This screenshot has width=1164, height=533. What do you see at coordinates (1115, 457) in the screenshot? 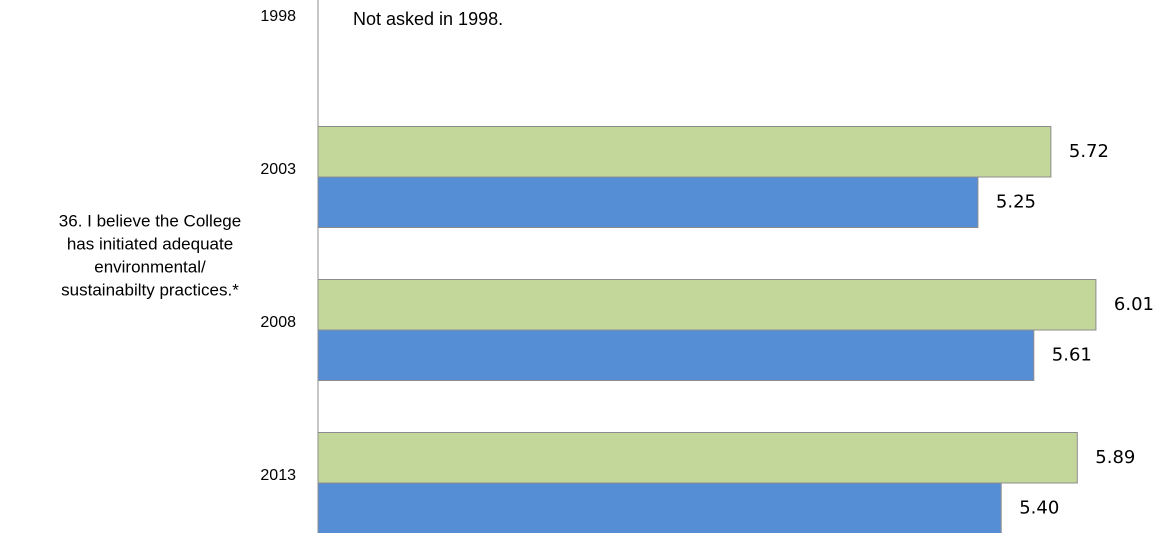
I see `value-label: 5.89` at bounding box center [1115, 457].